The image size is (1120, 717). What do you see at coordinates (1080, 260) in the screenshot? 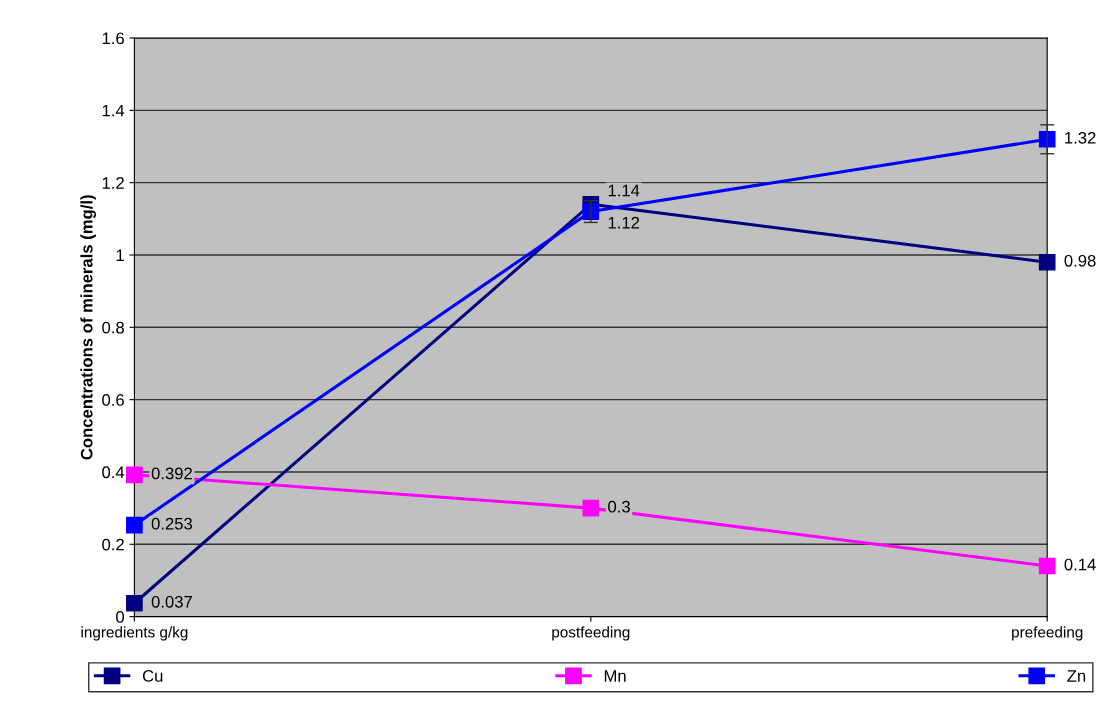
I see `data-label: 0.98` at bounding box center [1080, 260].